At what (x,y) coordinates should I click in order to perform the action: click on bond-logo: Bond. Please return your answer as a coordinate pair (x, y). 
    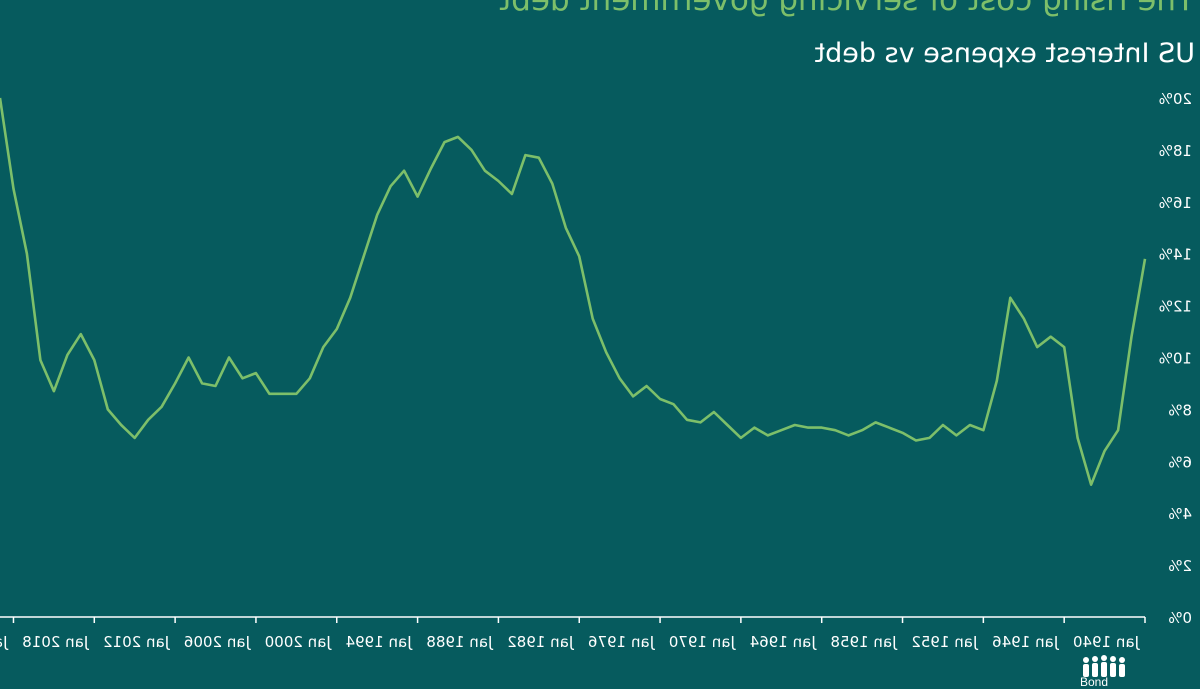
    Looking at the image, I should click on (1106, 672).